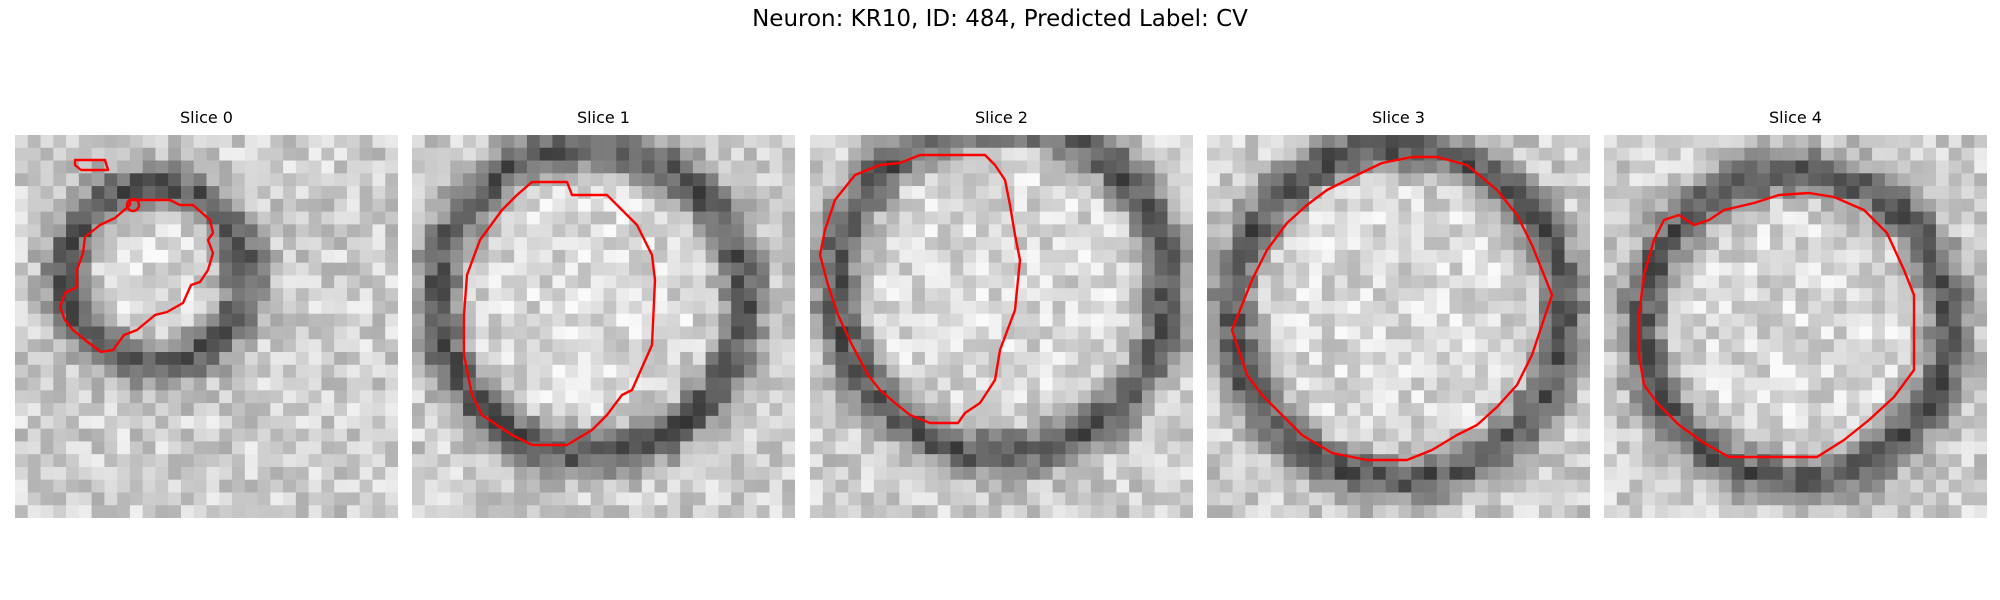 The width and height of the screenshot is (2000, 600). What do you see at coordinates (1398, 117) in the screenshot?
I see `slice-title-3: Slice 3` at bounding box center [1398, 117].